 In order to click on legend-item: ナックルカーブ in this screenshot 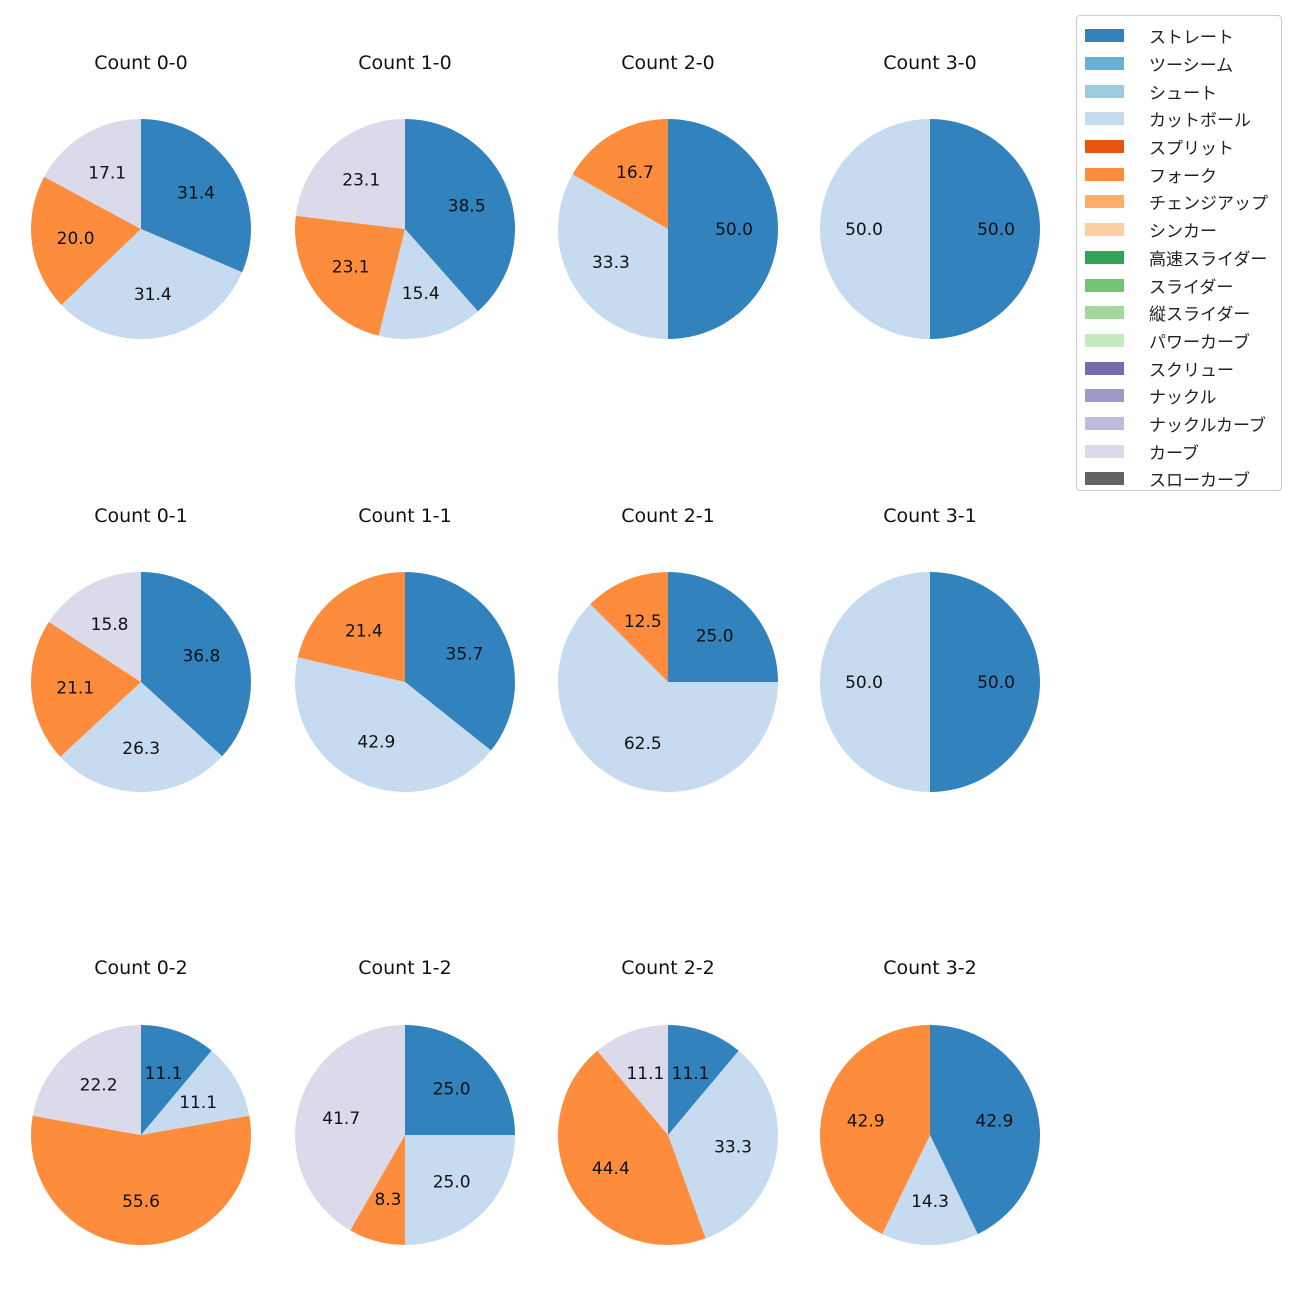, I will do `click(1179, 424)`.